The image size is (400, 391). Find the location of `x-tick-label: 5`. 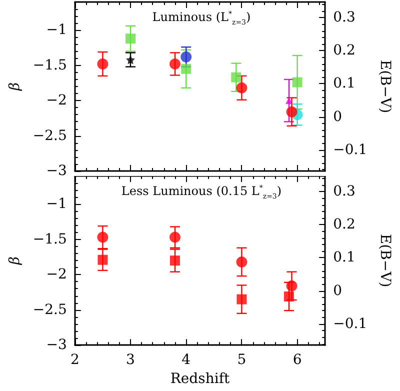

x-tick-label: 5 is located at coordinates (241, 360).